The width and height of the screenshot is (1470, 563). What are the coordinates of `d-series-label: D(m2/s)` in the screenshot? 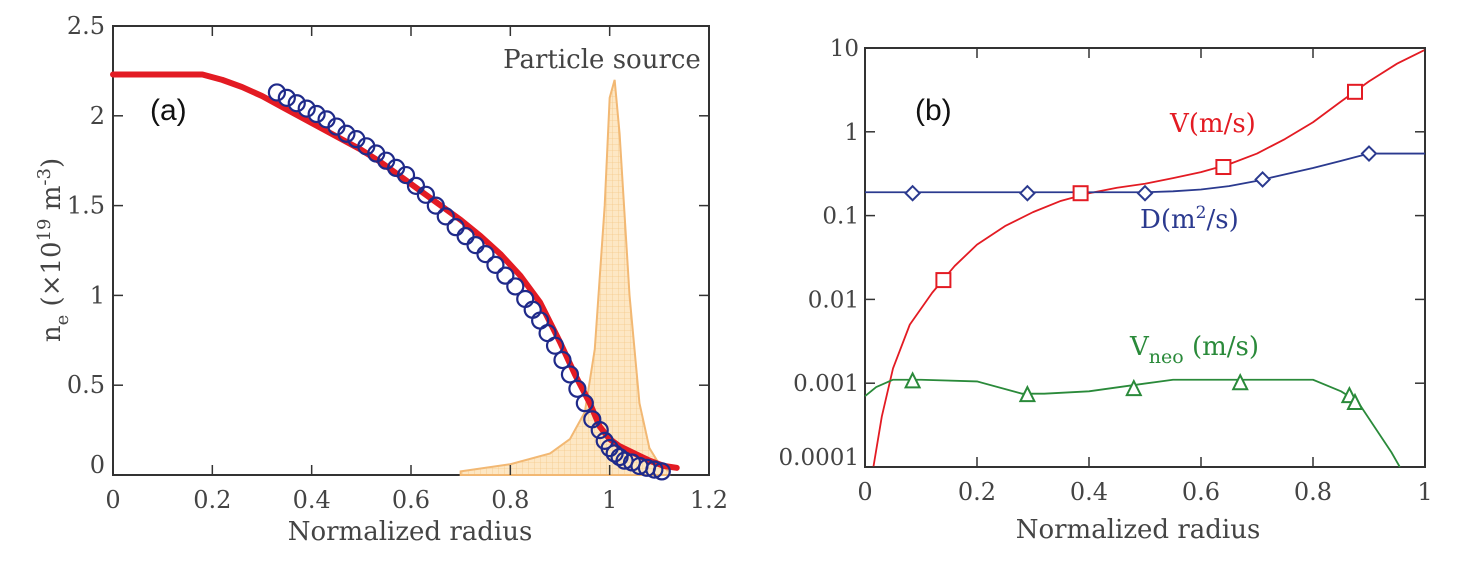 It's located at (1189, 219).